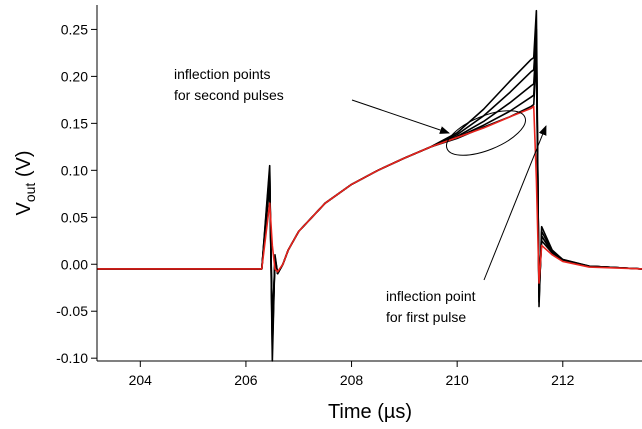 This screenshot has width=642, height=429. Describe the element at coordinates (24, 166) in the screenshot. I see `y-label-unit: (V)` at that location.